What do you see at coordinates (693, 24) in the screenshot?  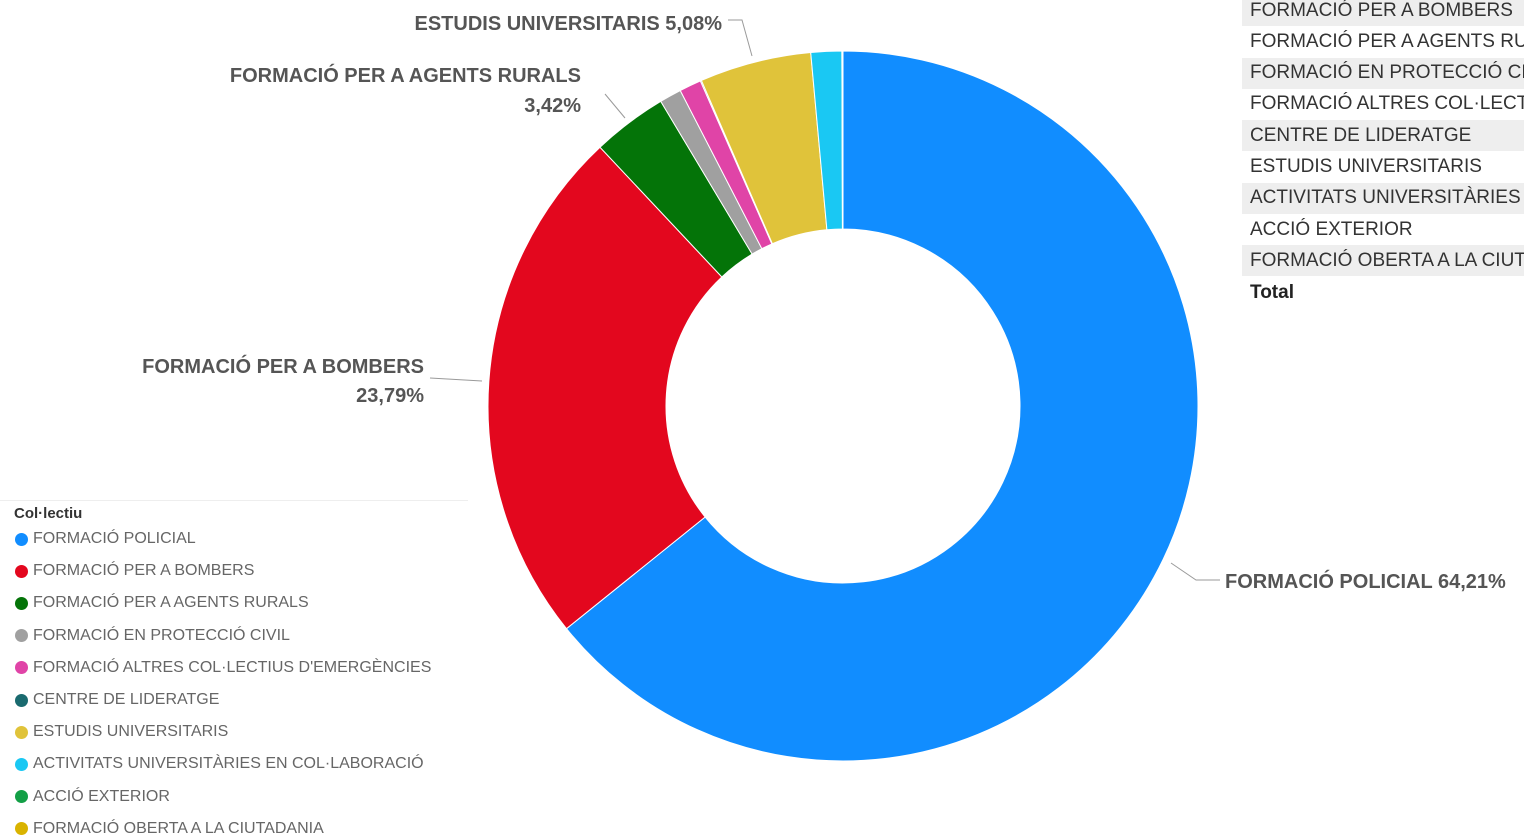 I see `label-estudis-universitaris-pct: 5,08%` at bounding box center [693, 24].